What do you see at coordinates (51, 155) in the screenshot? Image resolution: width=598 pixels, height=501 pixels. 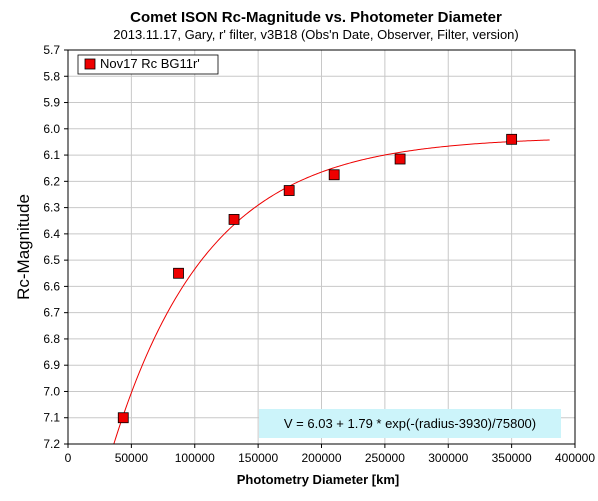 I see `y-tick-label: 6.1` at bounding box center [51, 155].